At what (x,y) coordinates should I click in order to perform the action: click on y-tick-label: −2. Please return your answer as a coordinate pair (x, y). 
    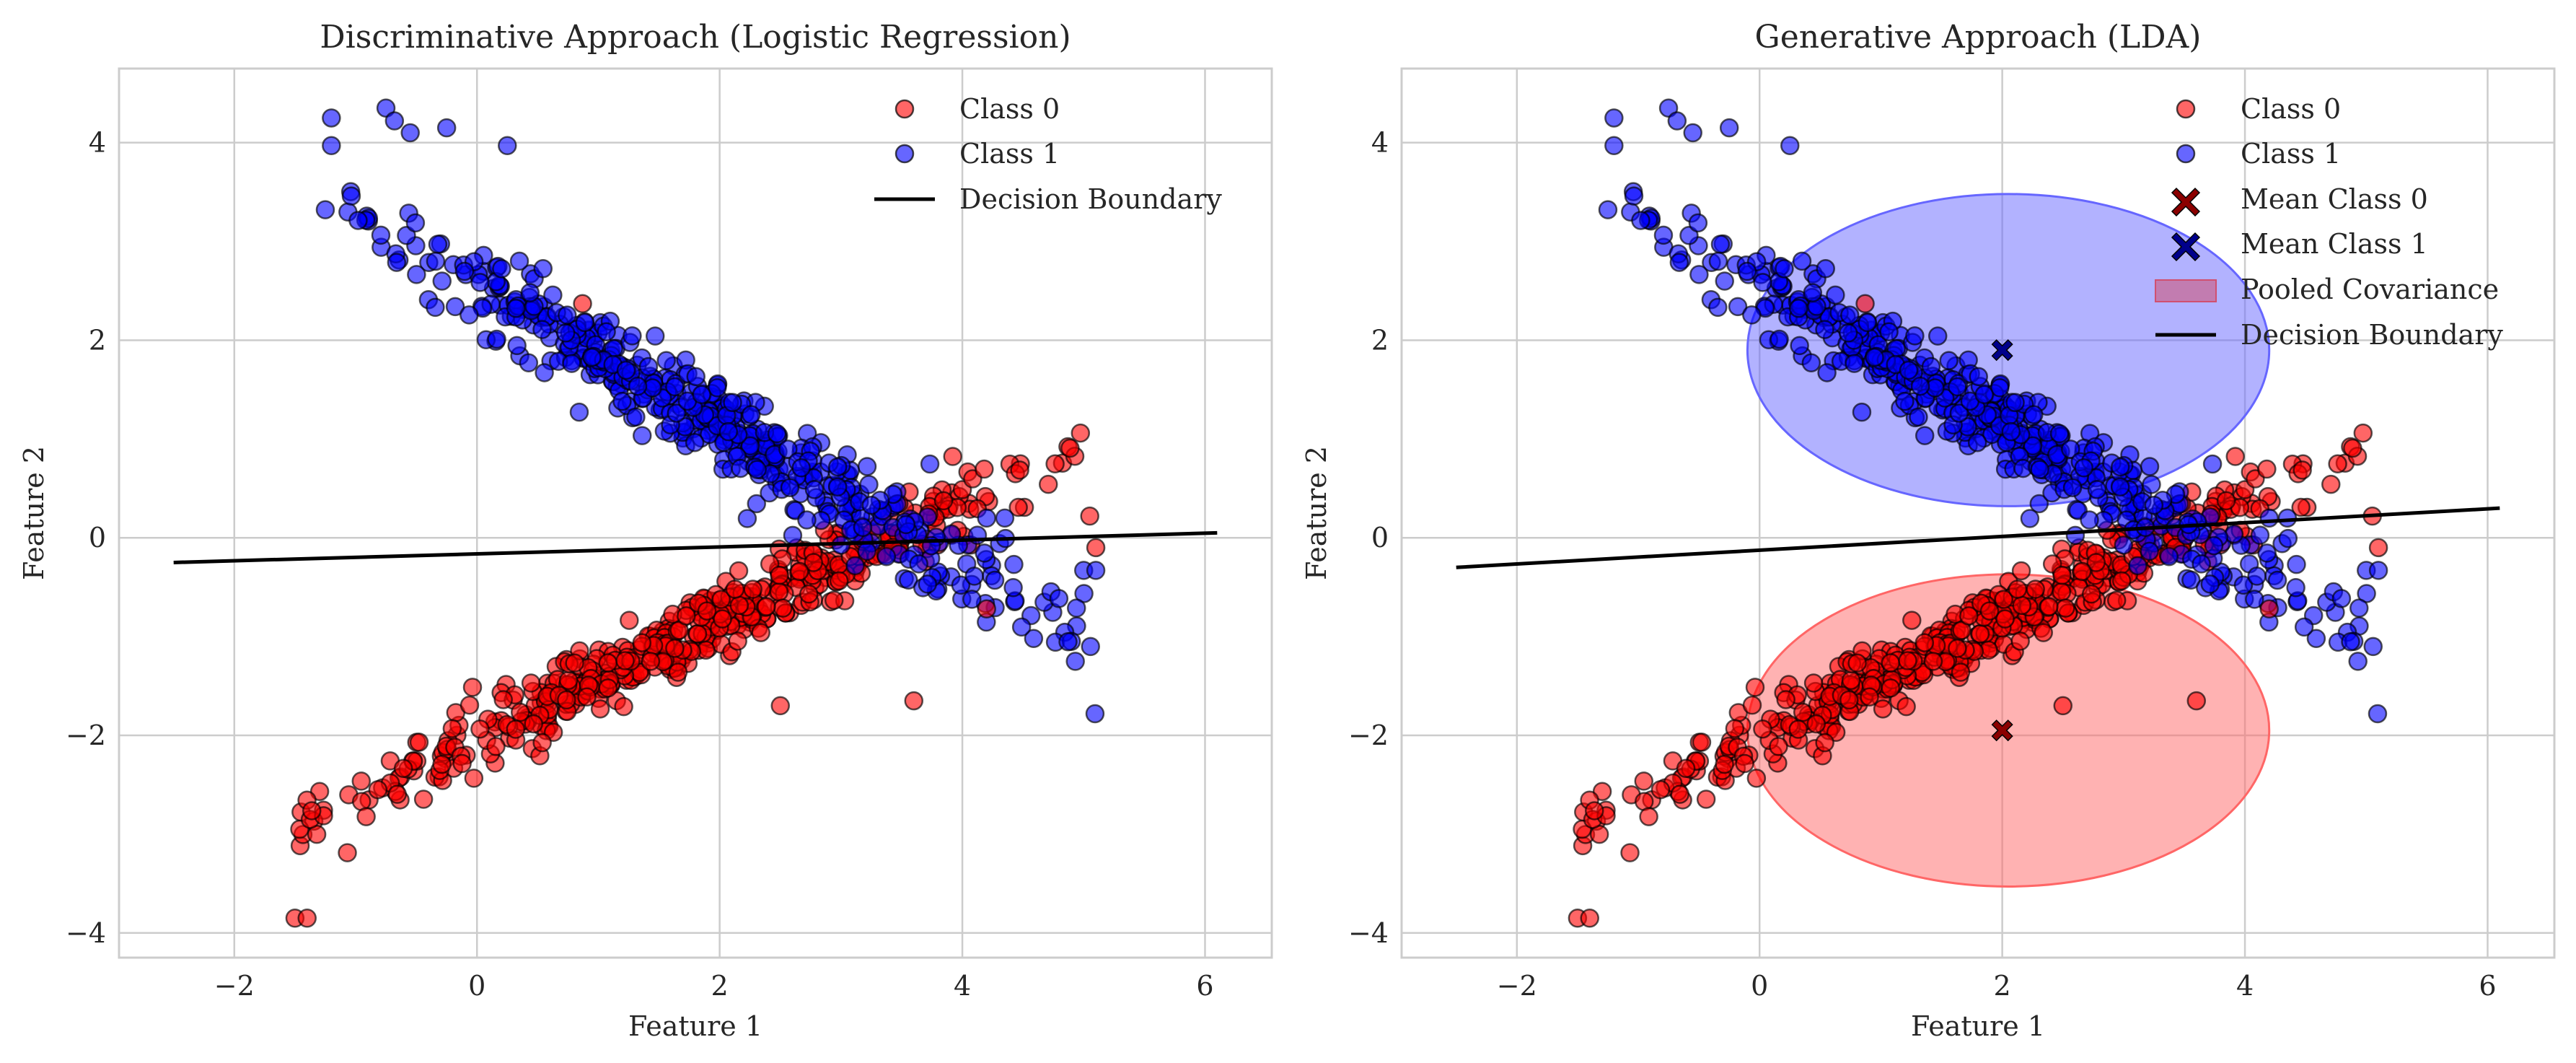
    Looking at the image, I should click on (1368, 735).